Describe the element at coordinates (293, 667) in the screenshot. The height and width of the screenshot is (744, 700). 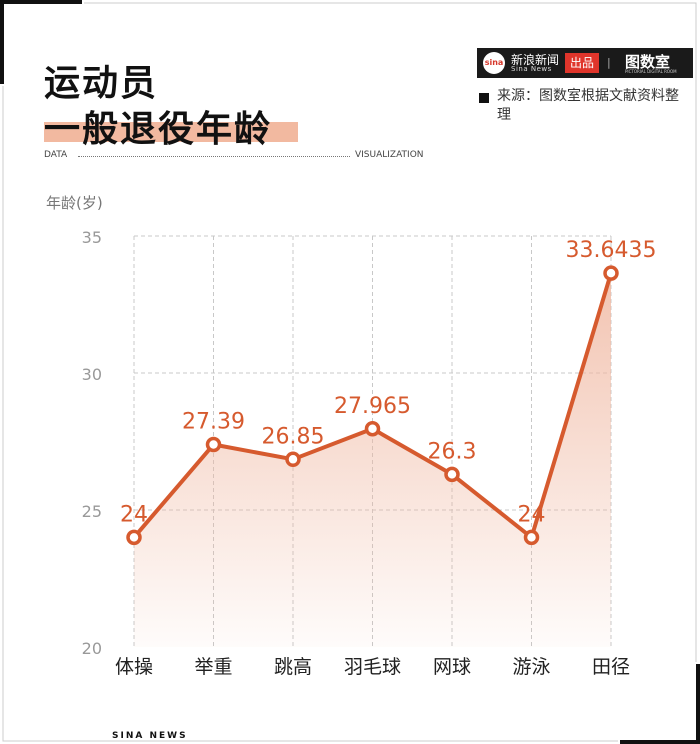
I see `x-tick-label: 跳高` at that location.